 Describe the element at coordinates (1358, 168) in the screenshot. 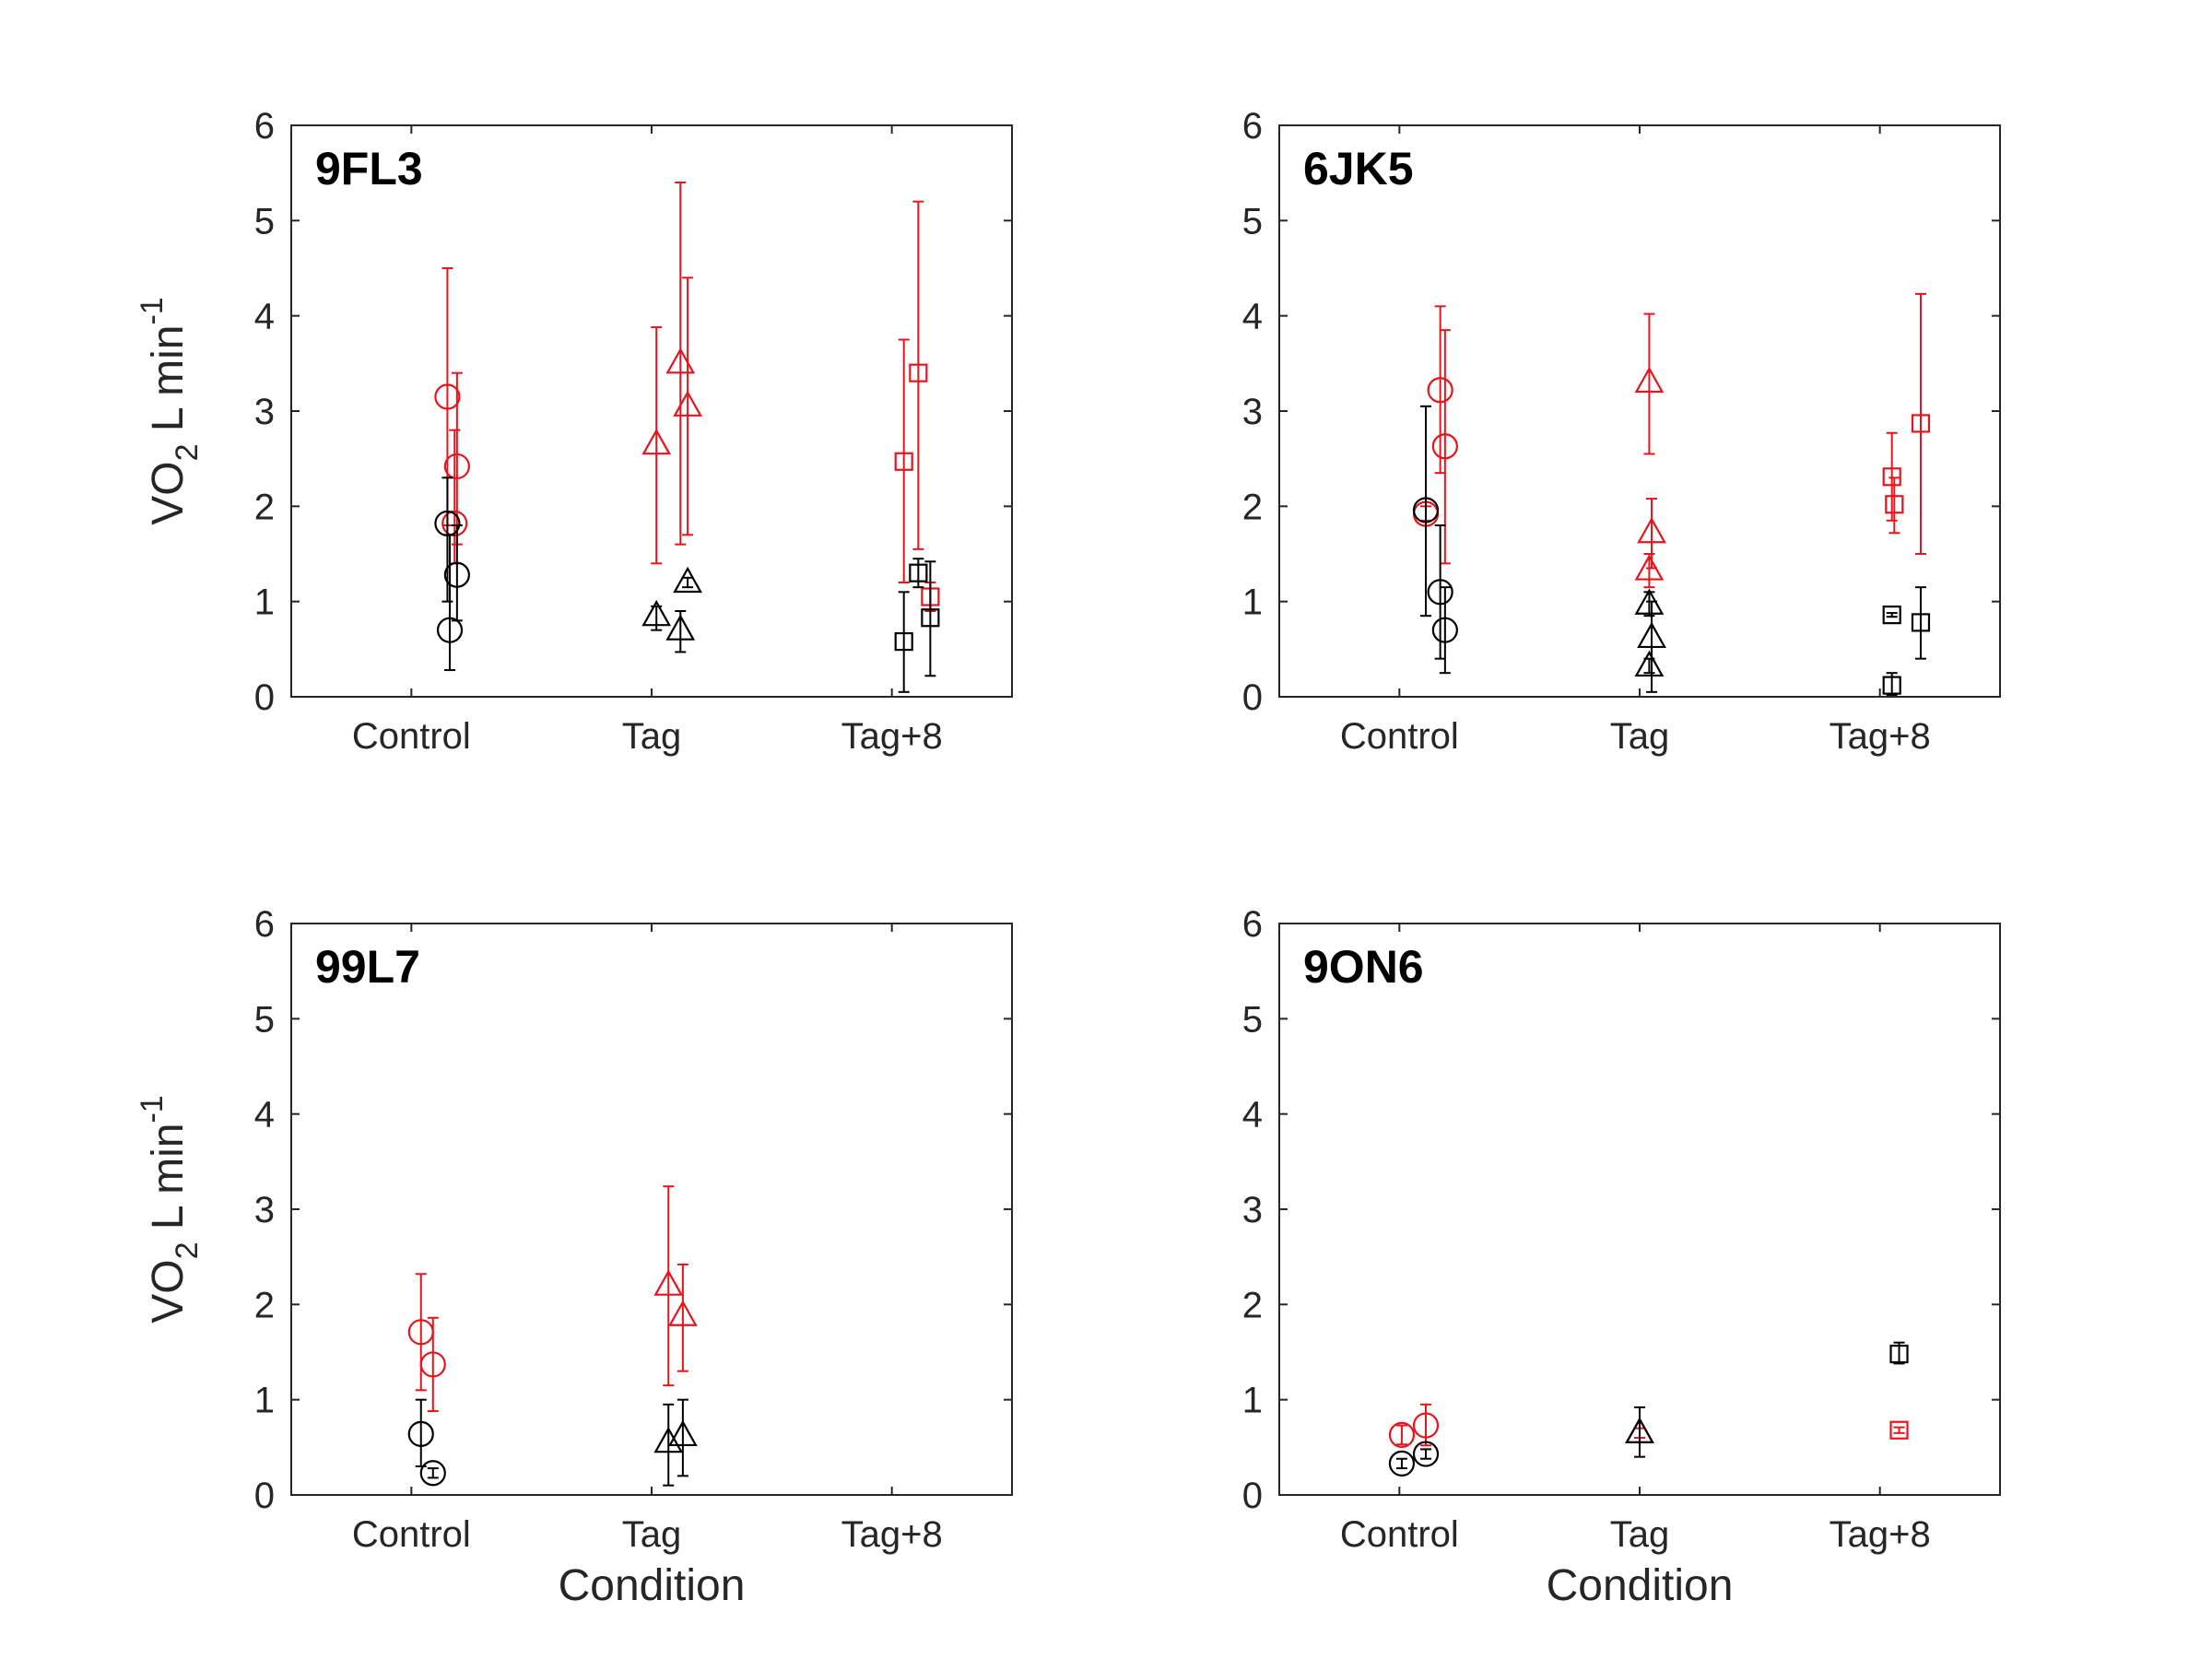

I see `panel-title: 6JK5` at that location.